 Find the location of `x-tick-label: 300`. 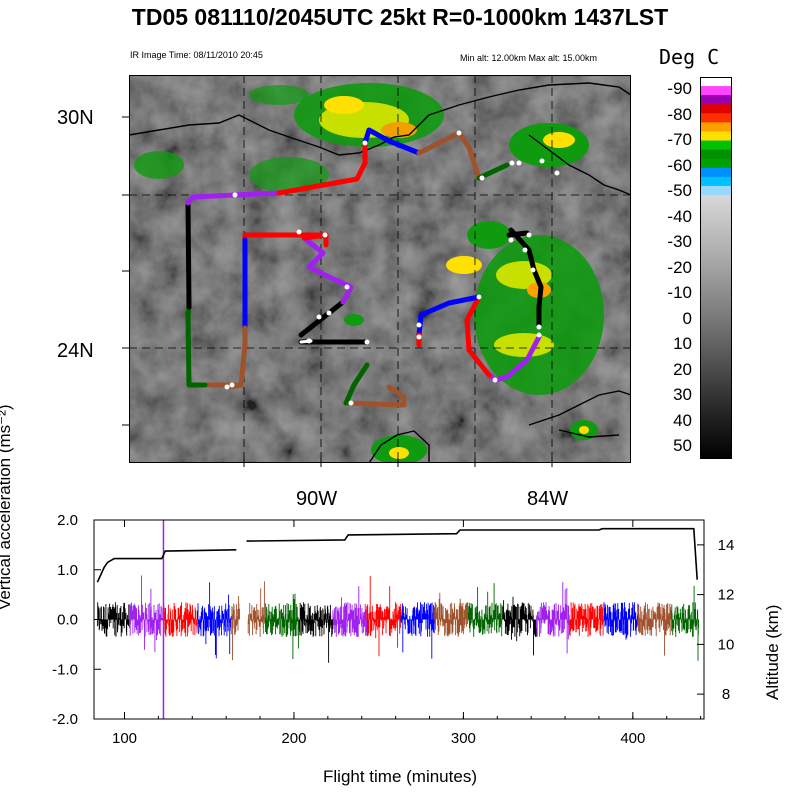

x-tick-label: 300 is located at coordinates (463, 738).